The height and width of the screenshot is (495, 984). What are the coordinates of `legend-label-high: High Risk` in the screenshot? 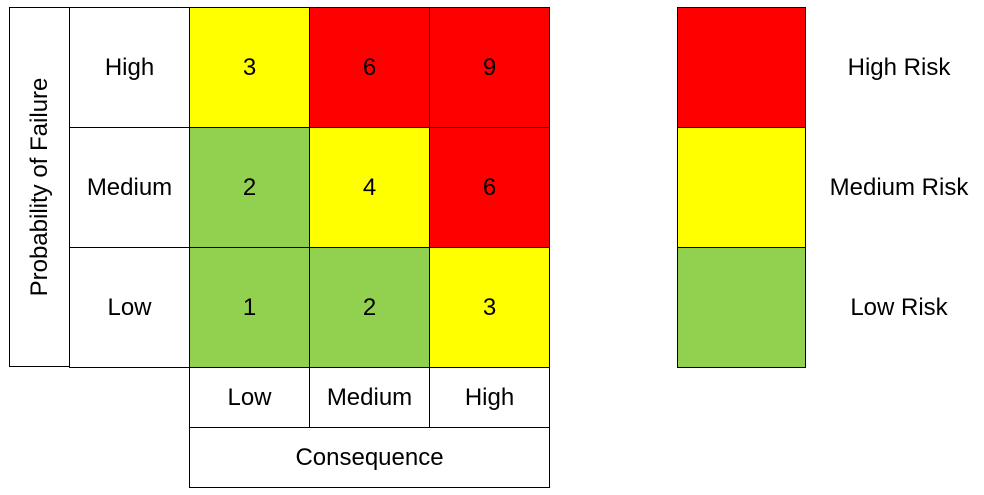 It's located at (899, 67).